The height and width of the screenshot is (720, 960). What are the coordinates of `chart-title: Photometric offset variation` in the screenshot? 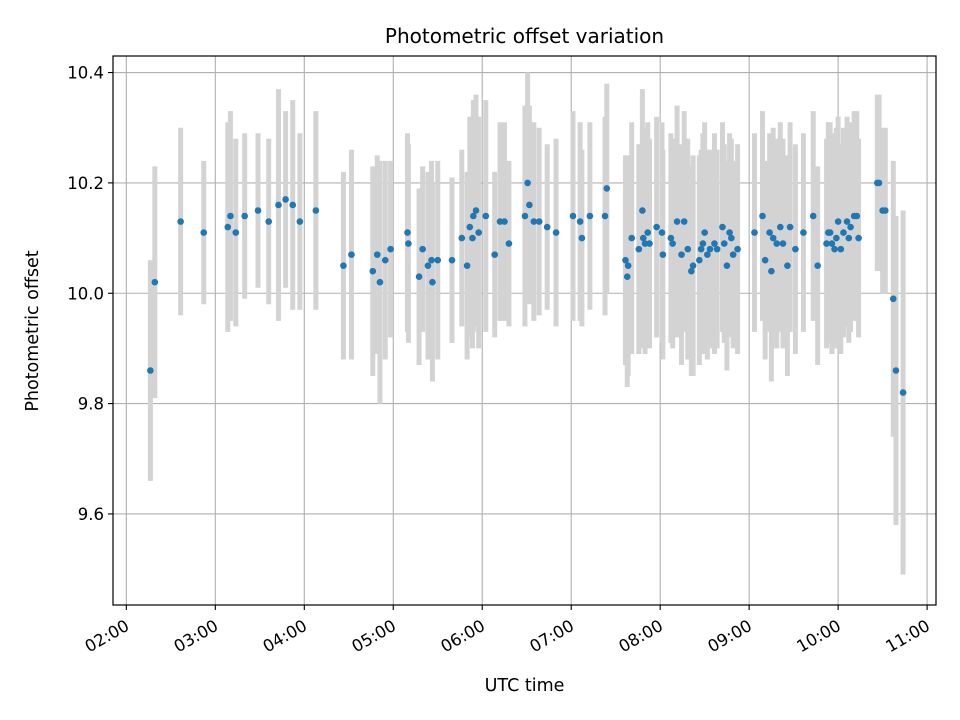 It's located at (524, 36).